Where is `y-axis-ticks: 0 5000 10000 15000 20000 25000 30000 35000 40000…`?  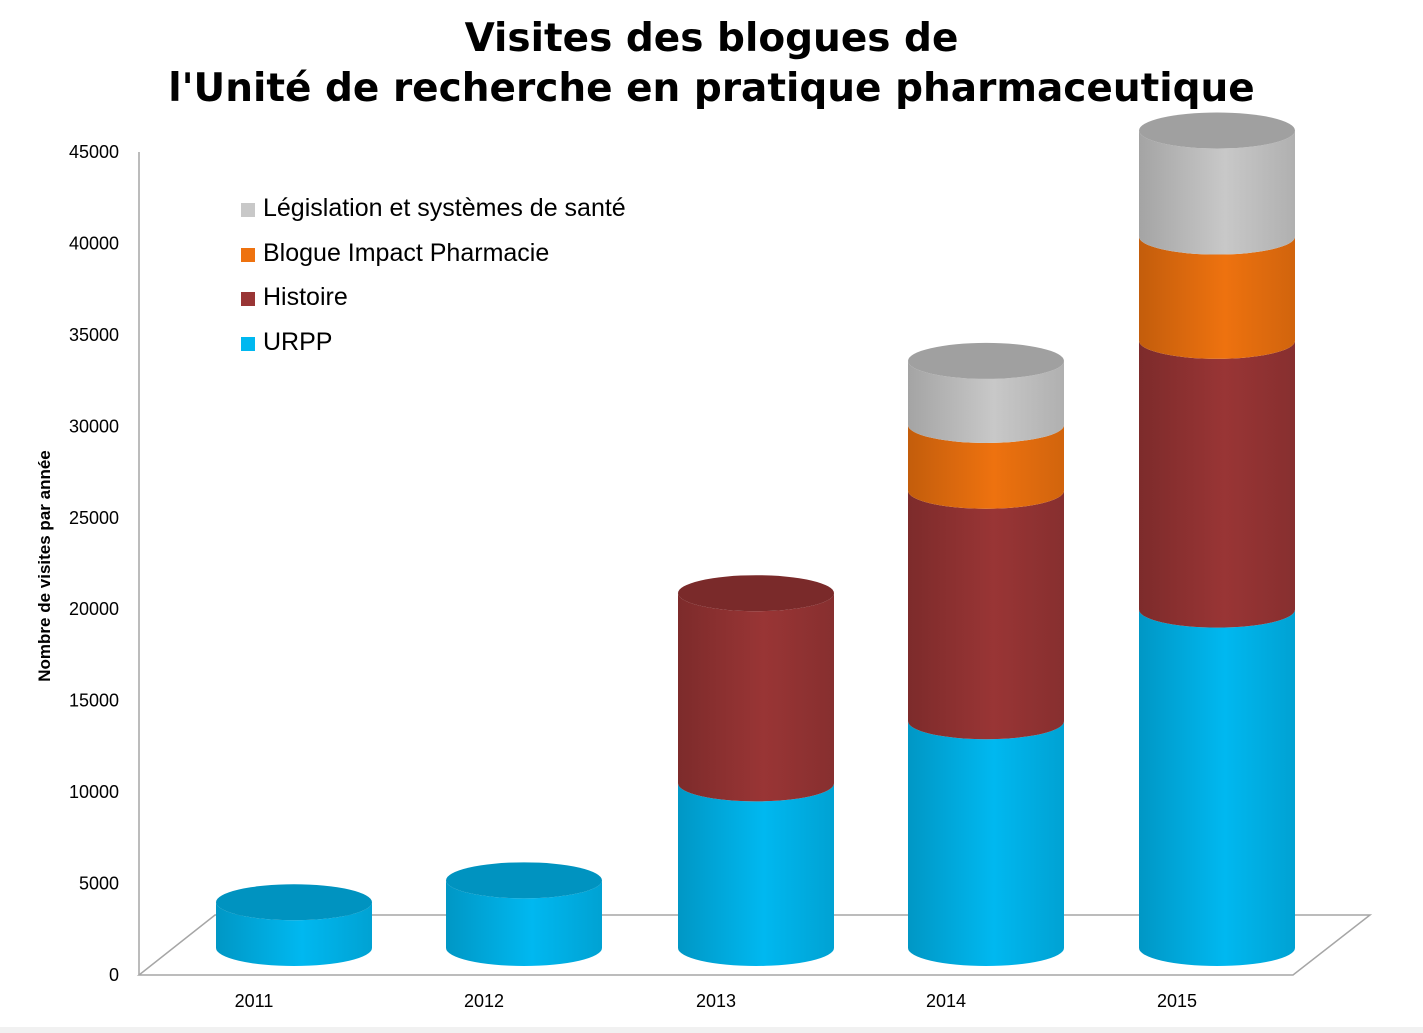
y-axis-ticks: 0 5000 10000 15000 20000 25000 30000 35000 40000… is located at coordinates (94, 563).